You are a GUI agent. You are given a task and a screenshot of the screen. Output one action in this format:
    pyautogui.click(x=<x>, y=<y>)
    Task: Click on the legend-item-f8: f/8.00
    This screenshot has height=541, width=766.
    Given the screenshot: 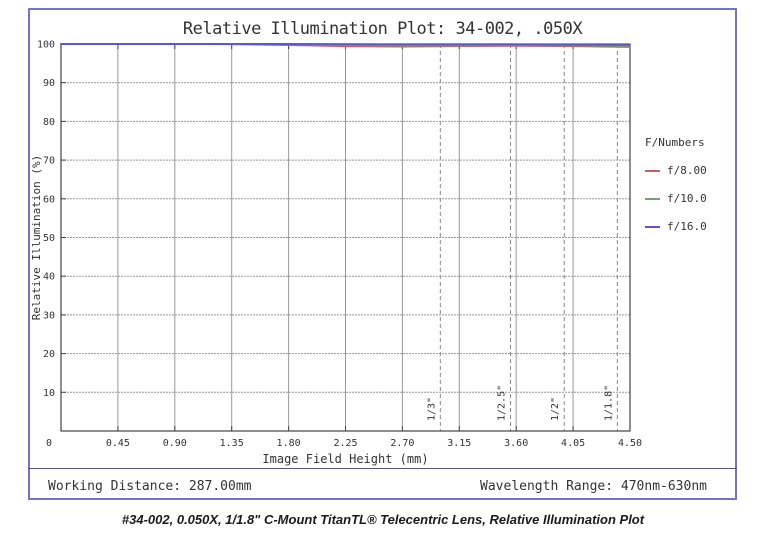 What is the action you would take?
    pyautogui.click(x=676, y=170)
    